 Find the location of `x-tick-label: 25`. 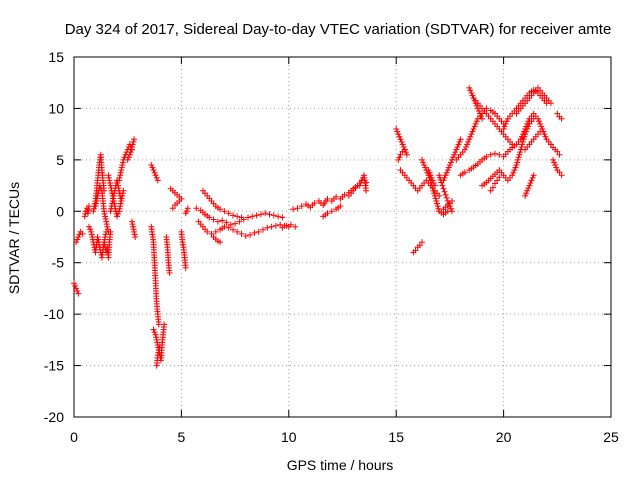

x-tick-label: 25 is located at coordinates (611, 437).